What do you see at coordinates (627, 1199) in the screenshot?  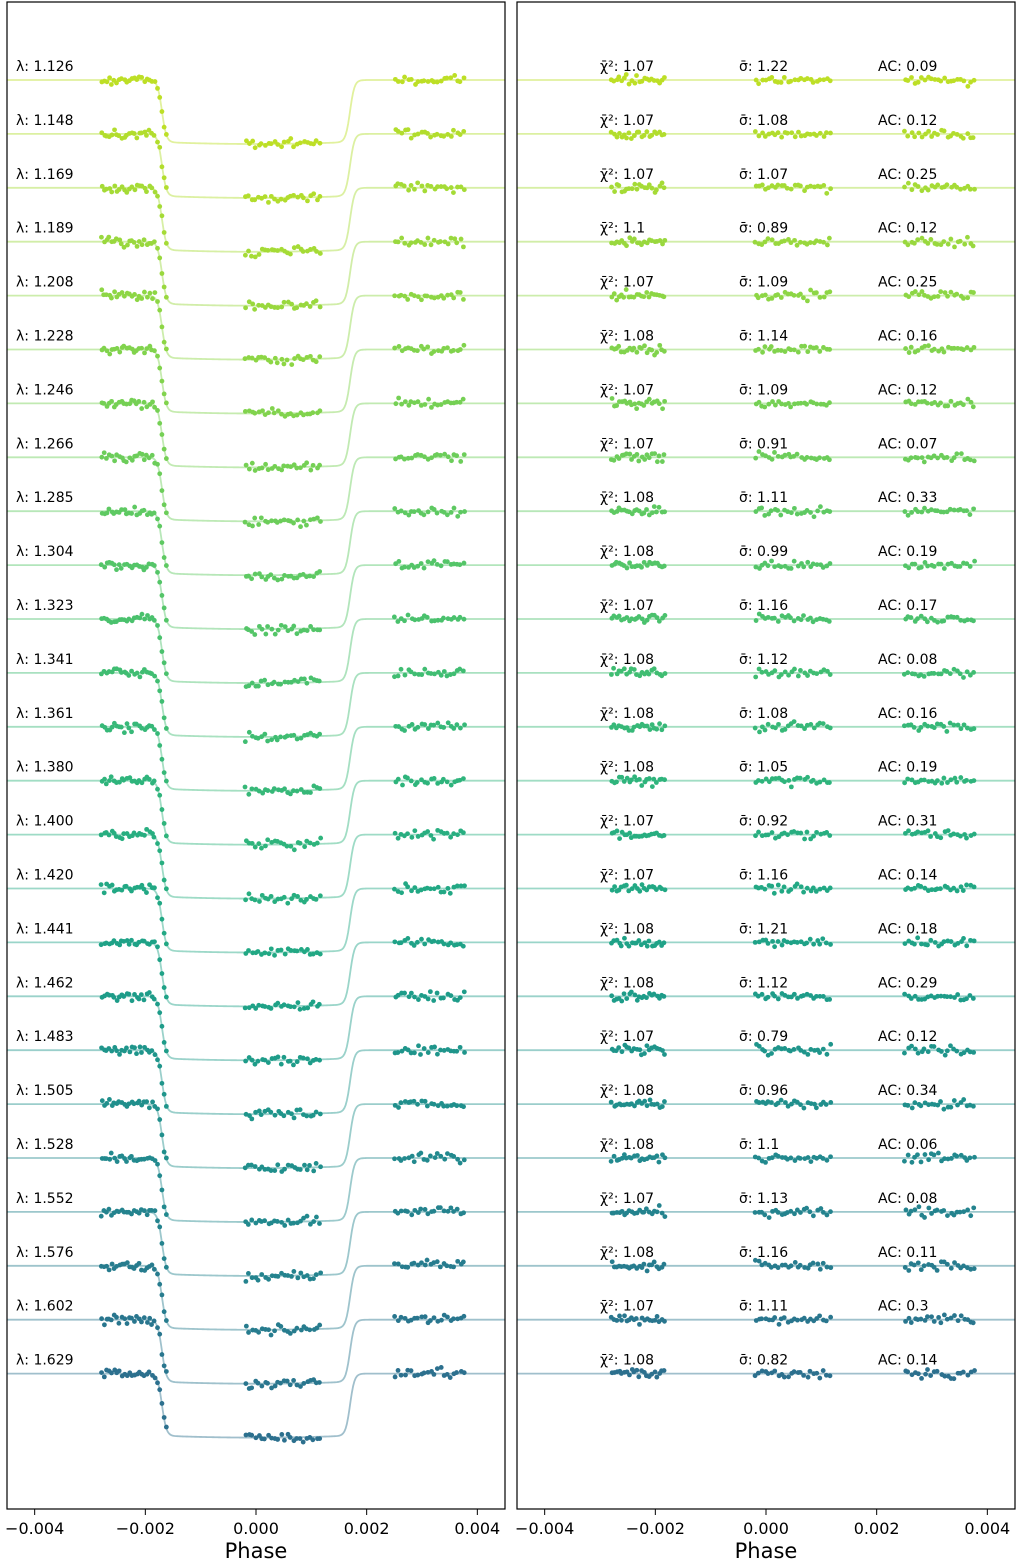 I see `chi2-label: χ̄²: 1.07` at bounding box center [627, 1199].